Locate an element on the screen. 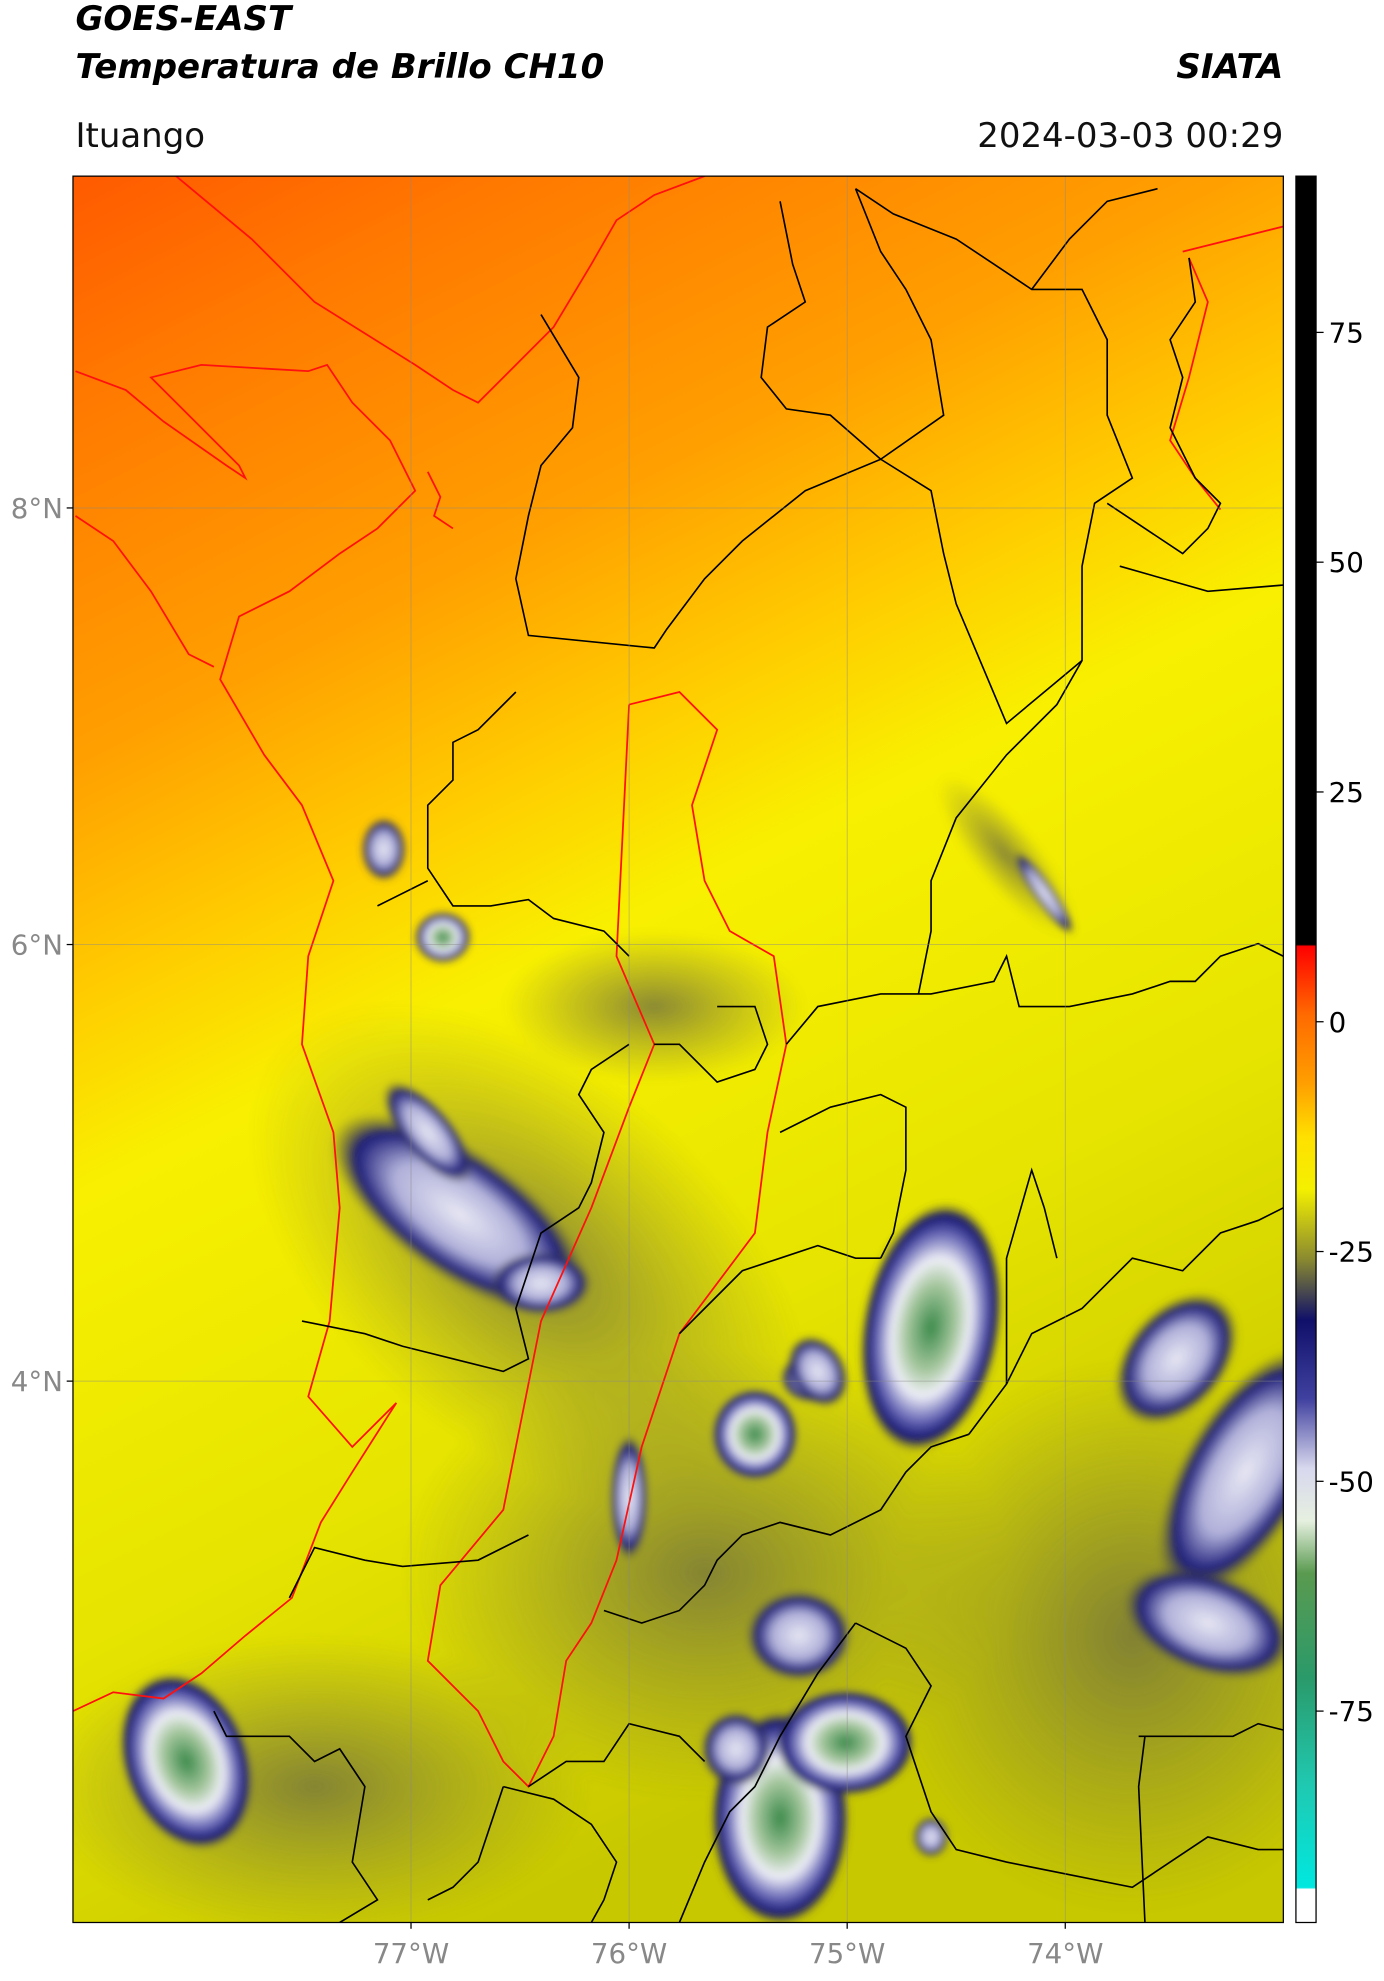  location: Ituango is located at coordinates (140, 136).